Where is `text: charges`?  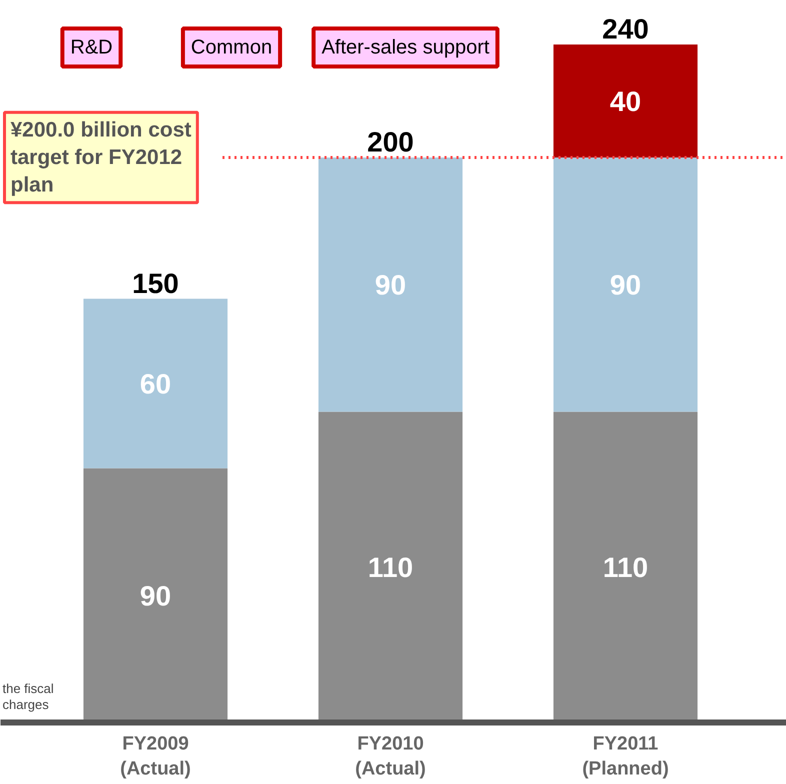
text: charges is located at coordinates (26, 704).